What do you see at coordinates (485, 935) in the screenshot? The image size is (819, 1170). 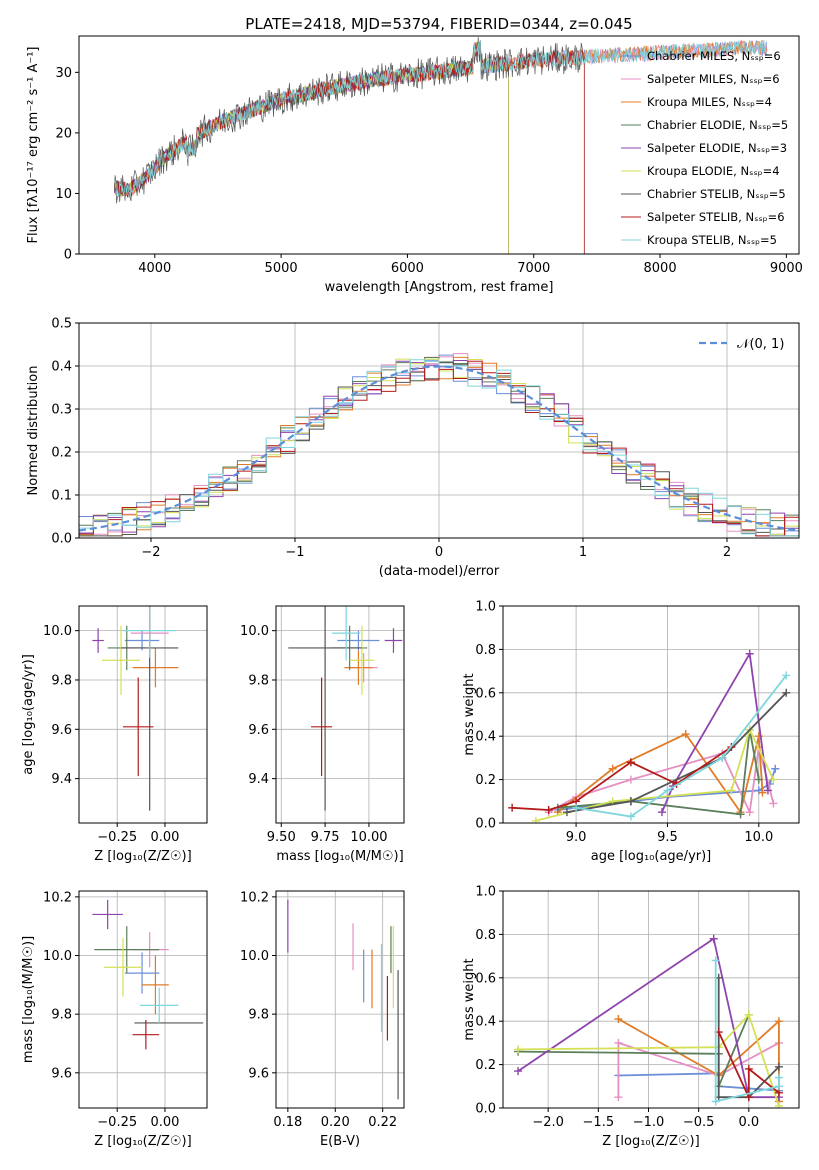 I see `y-tick-label: 0.8` at bounding box center [485, 935].